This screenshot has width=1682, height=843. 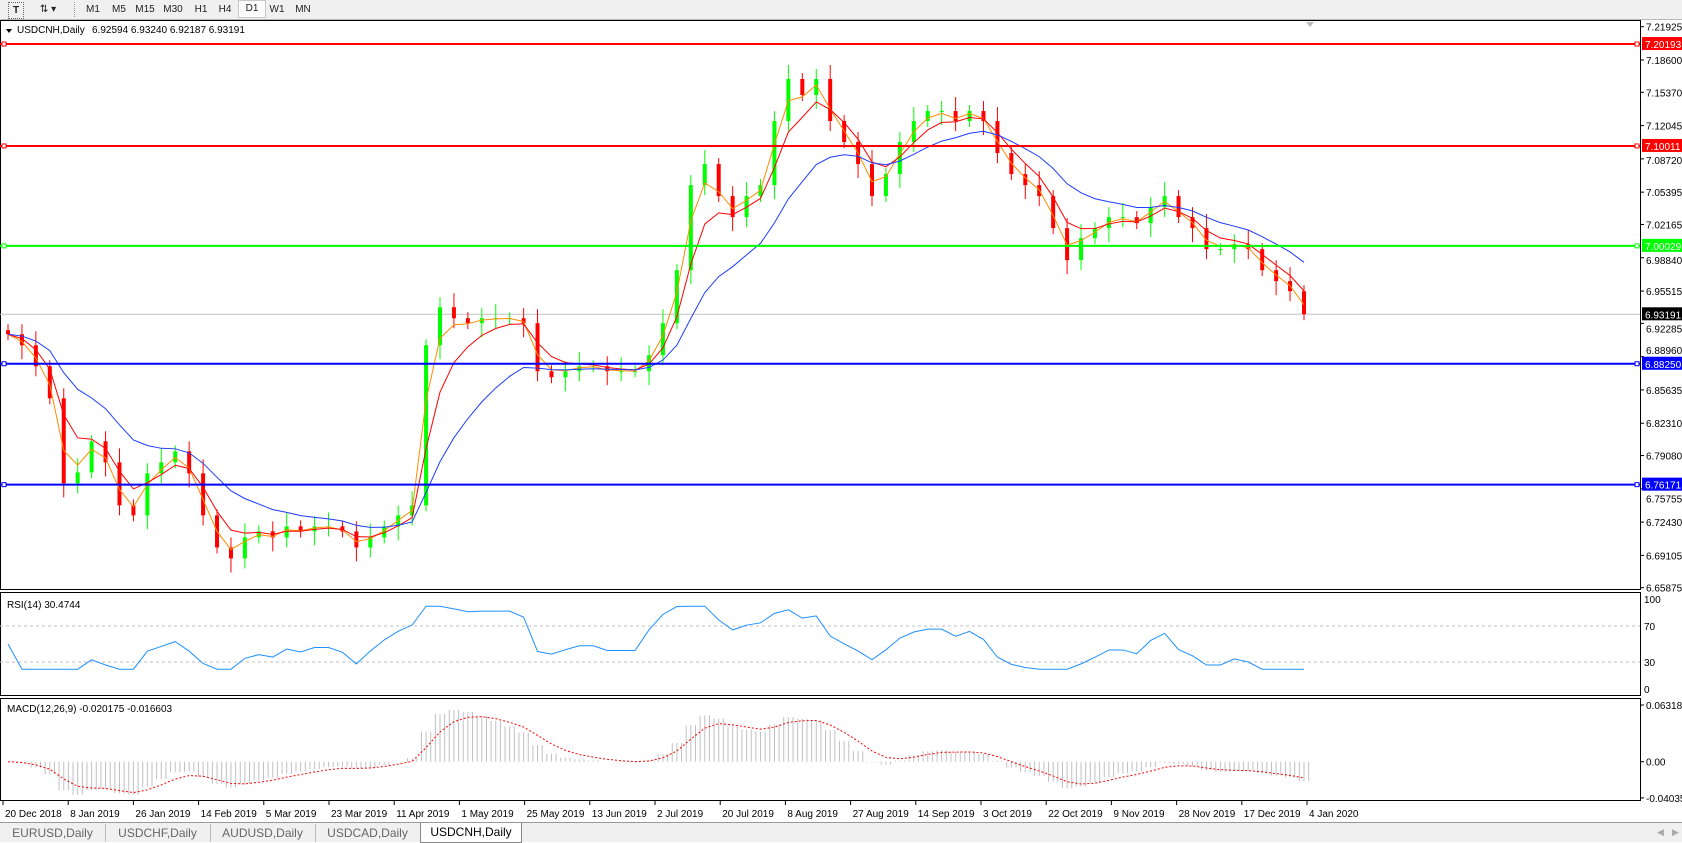 What do you see at coordinates (1664, 500) in the screenshot?
I see `price-tick-label: 6.75755` at bounding box center [1664, 500].